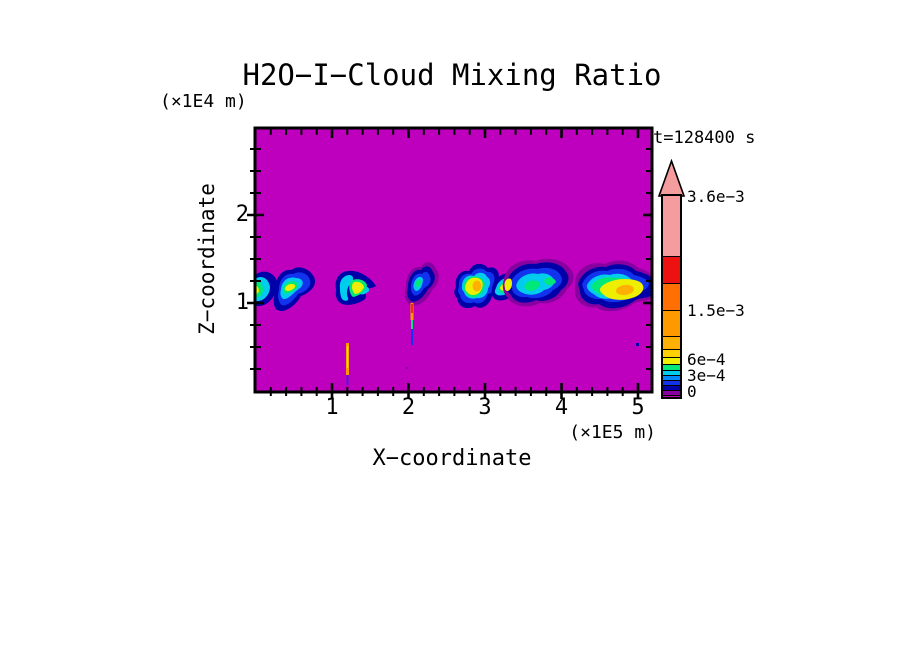 The width and height of the screenshot is (904, 654). Describe the element at coordinates (538, 282) in the screenshot. I see `cloud-big` at that location.